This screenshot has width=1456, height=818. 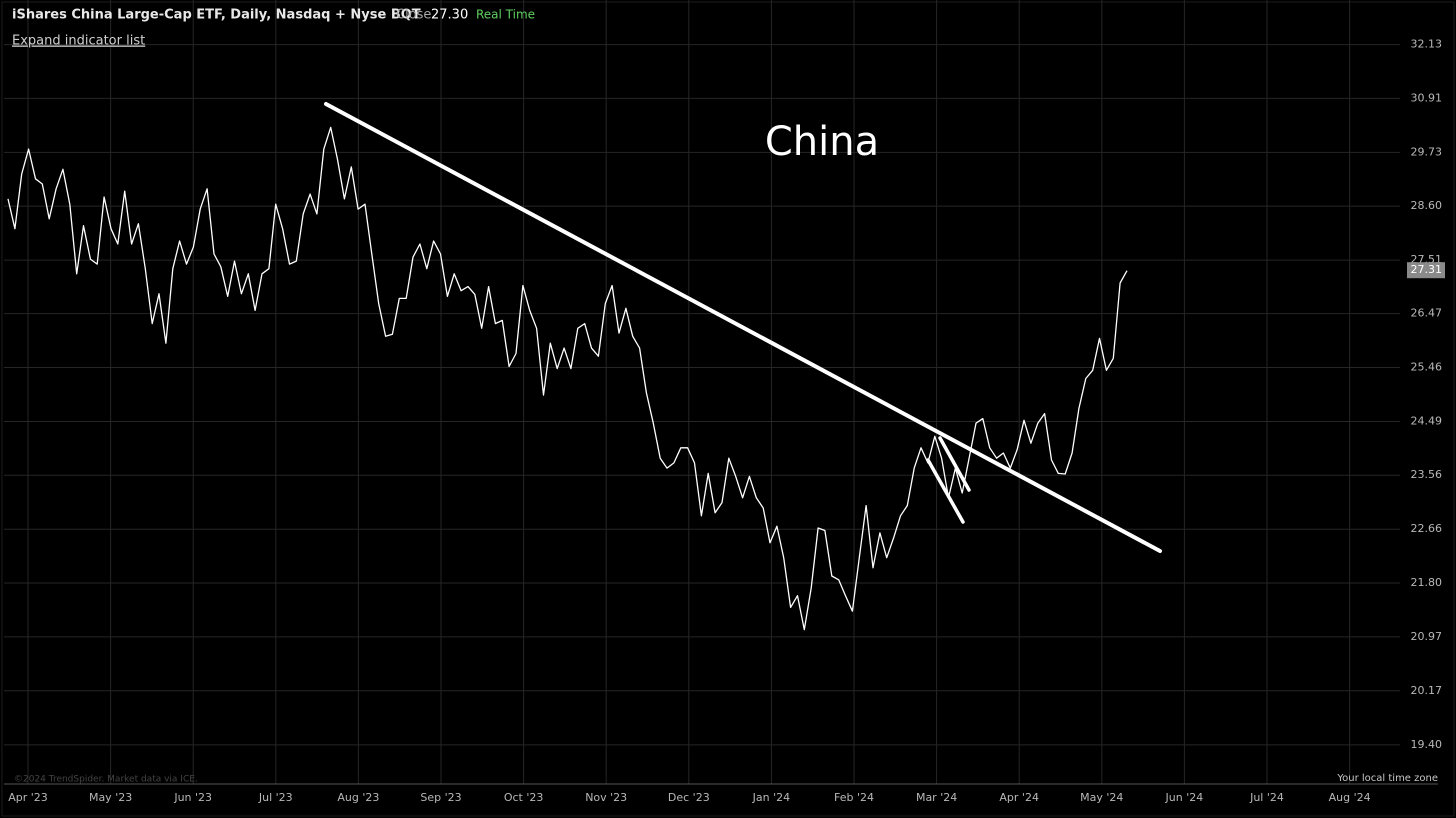 What do you see at coordinates (1427, 582) in the screenshot?
I see `y-tick-label: 21.80` at bounding box center [1427, 582].